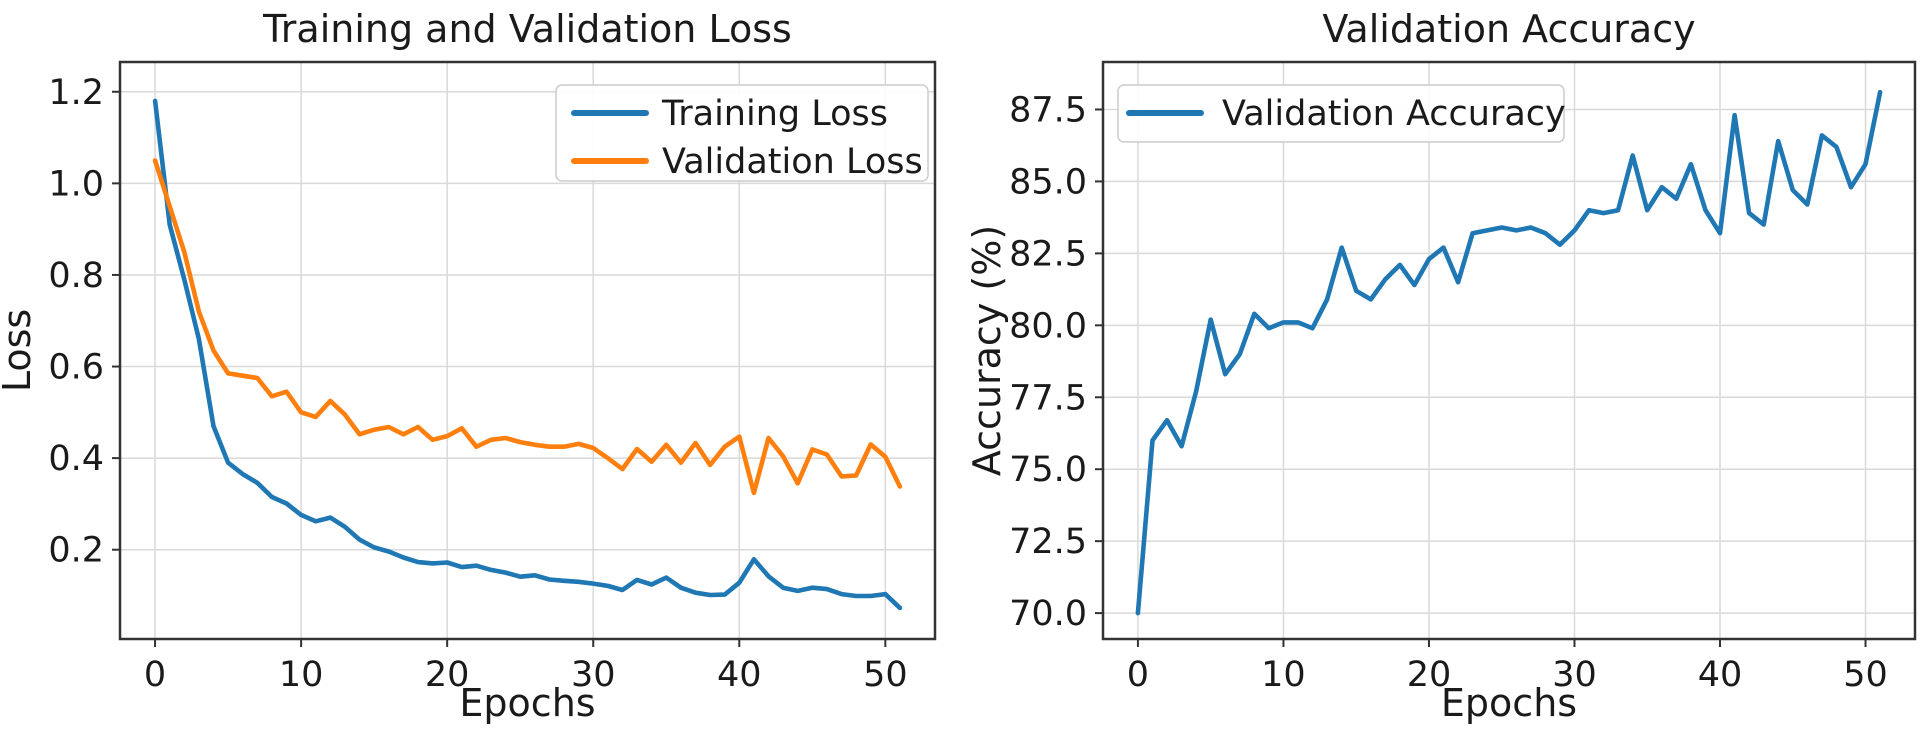 This screenshot has width=1925, height=737. Describe the element at coordinates (1048, 254) in the screenshot. I see `y-tick-label: 82.5` at that location.